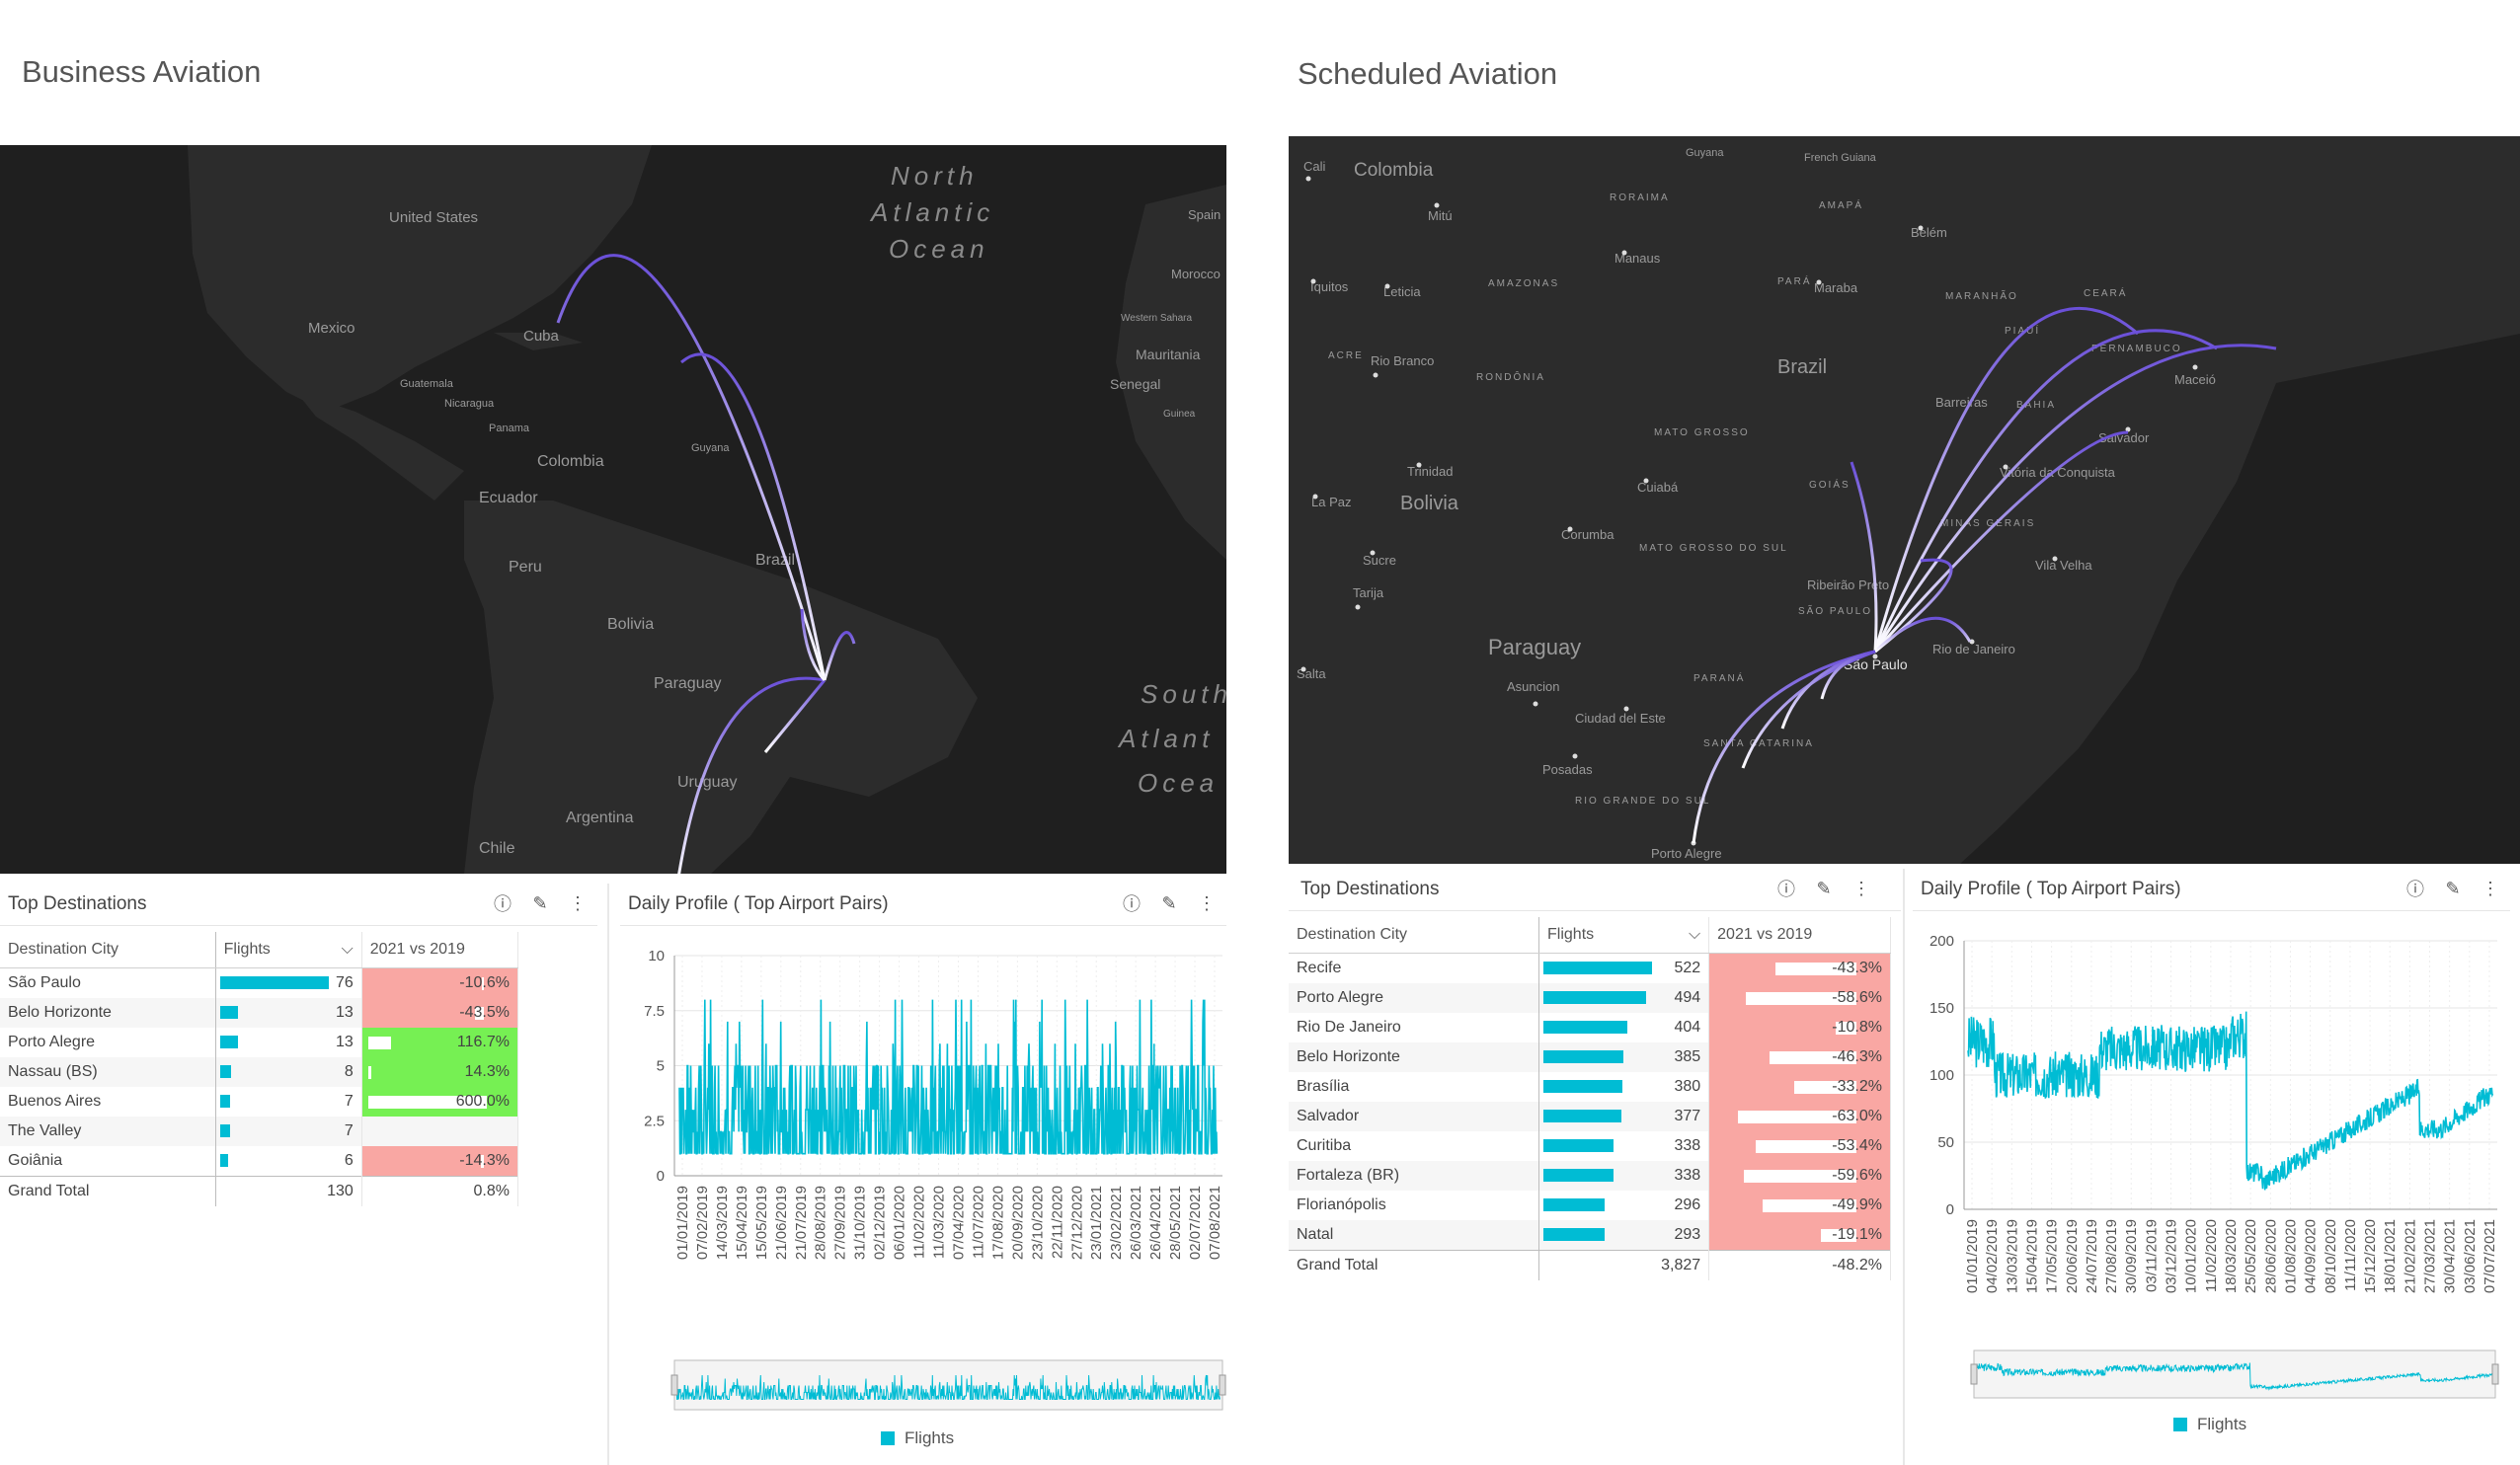 The image size is (2520, 1465). What do you see at coordinates (259, 982) in the screenshot?
I see `table-row: São Paulo 76 -10.6%` at bounding box center [259, 982].